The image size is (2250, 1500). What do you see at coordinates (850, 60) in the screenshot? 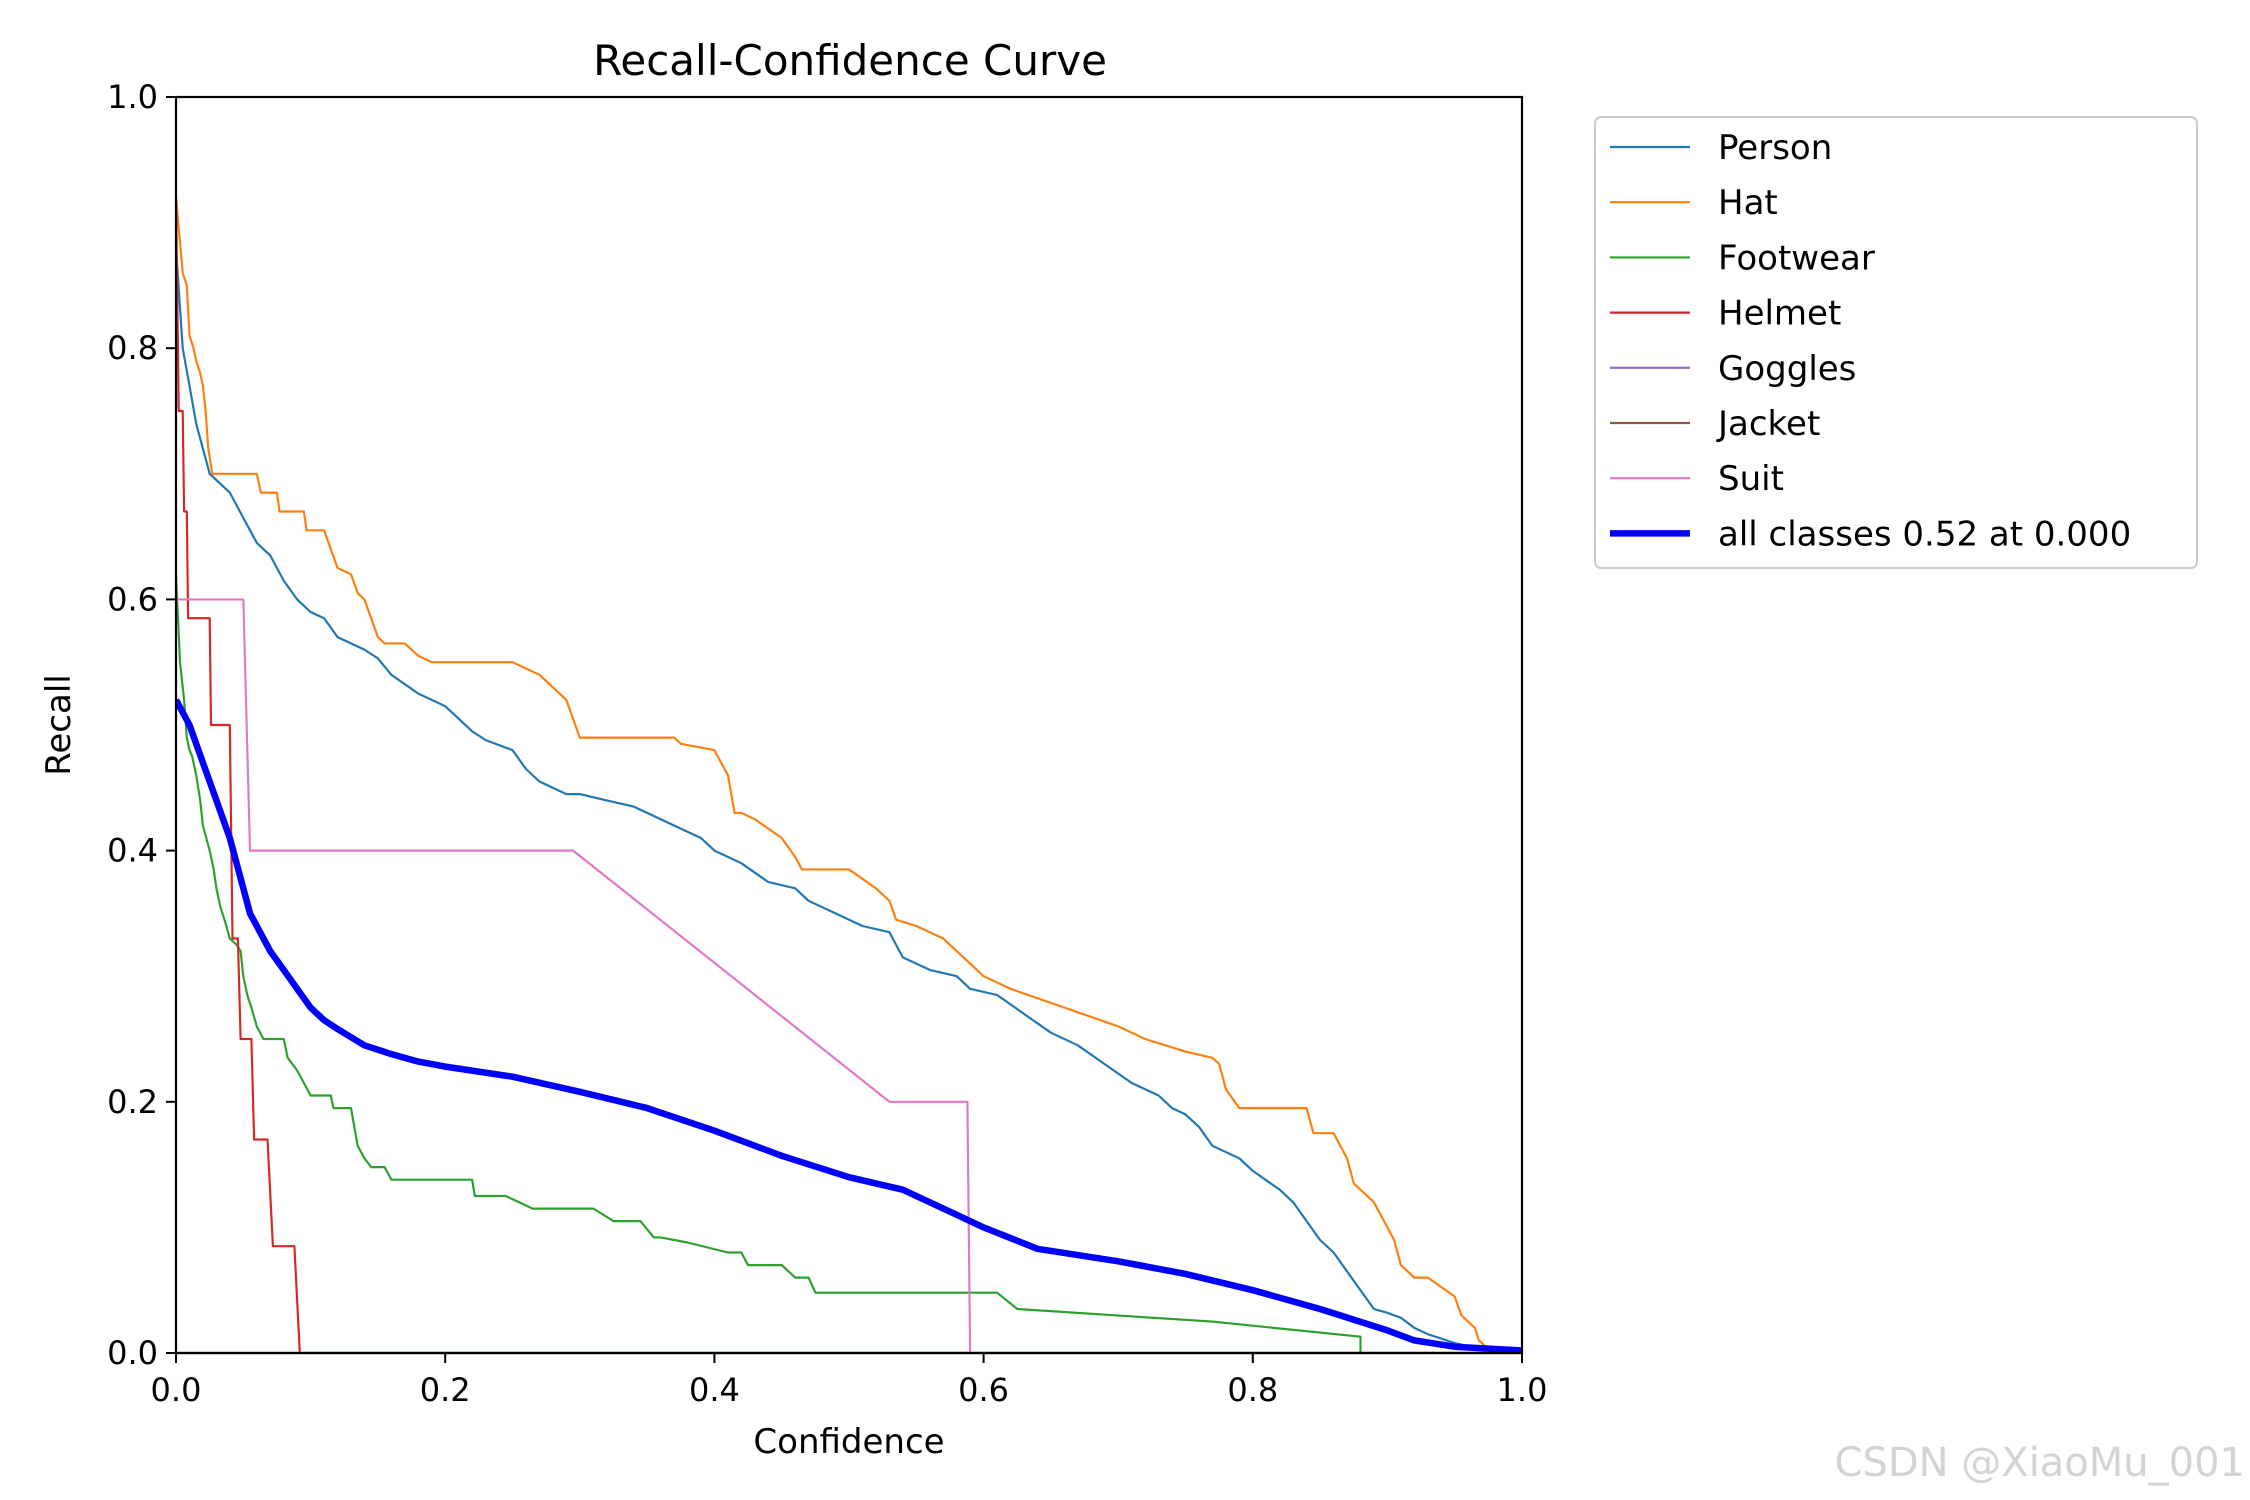
I see `chart-title: Recall-Confidence Curve` at bounding box center [850, 60].